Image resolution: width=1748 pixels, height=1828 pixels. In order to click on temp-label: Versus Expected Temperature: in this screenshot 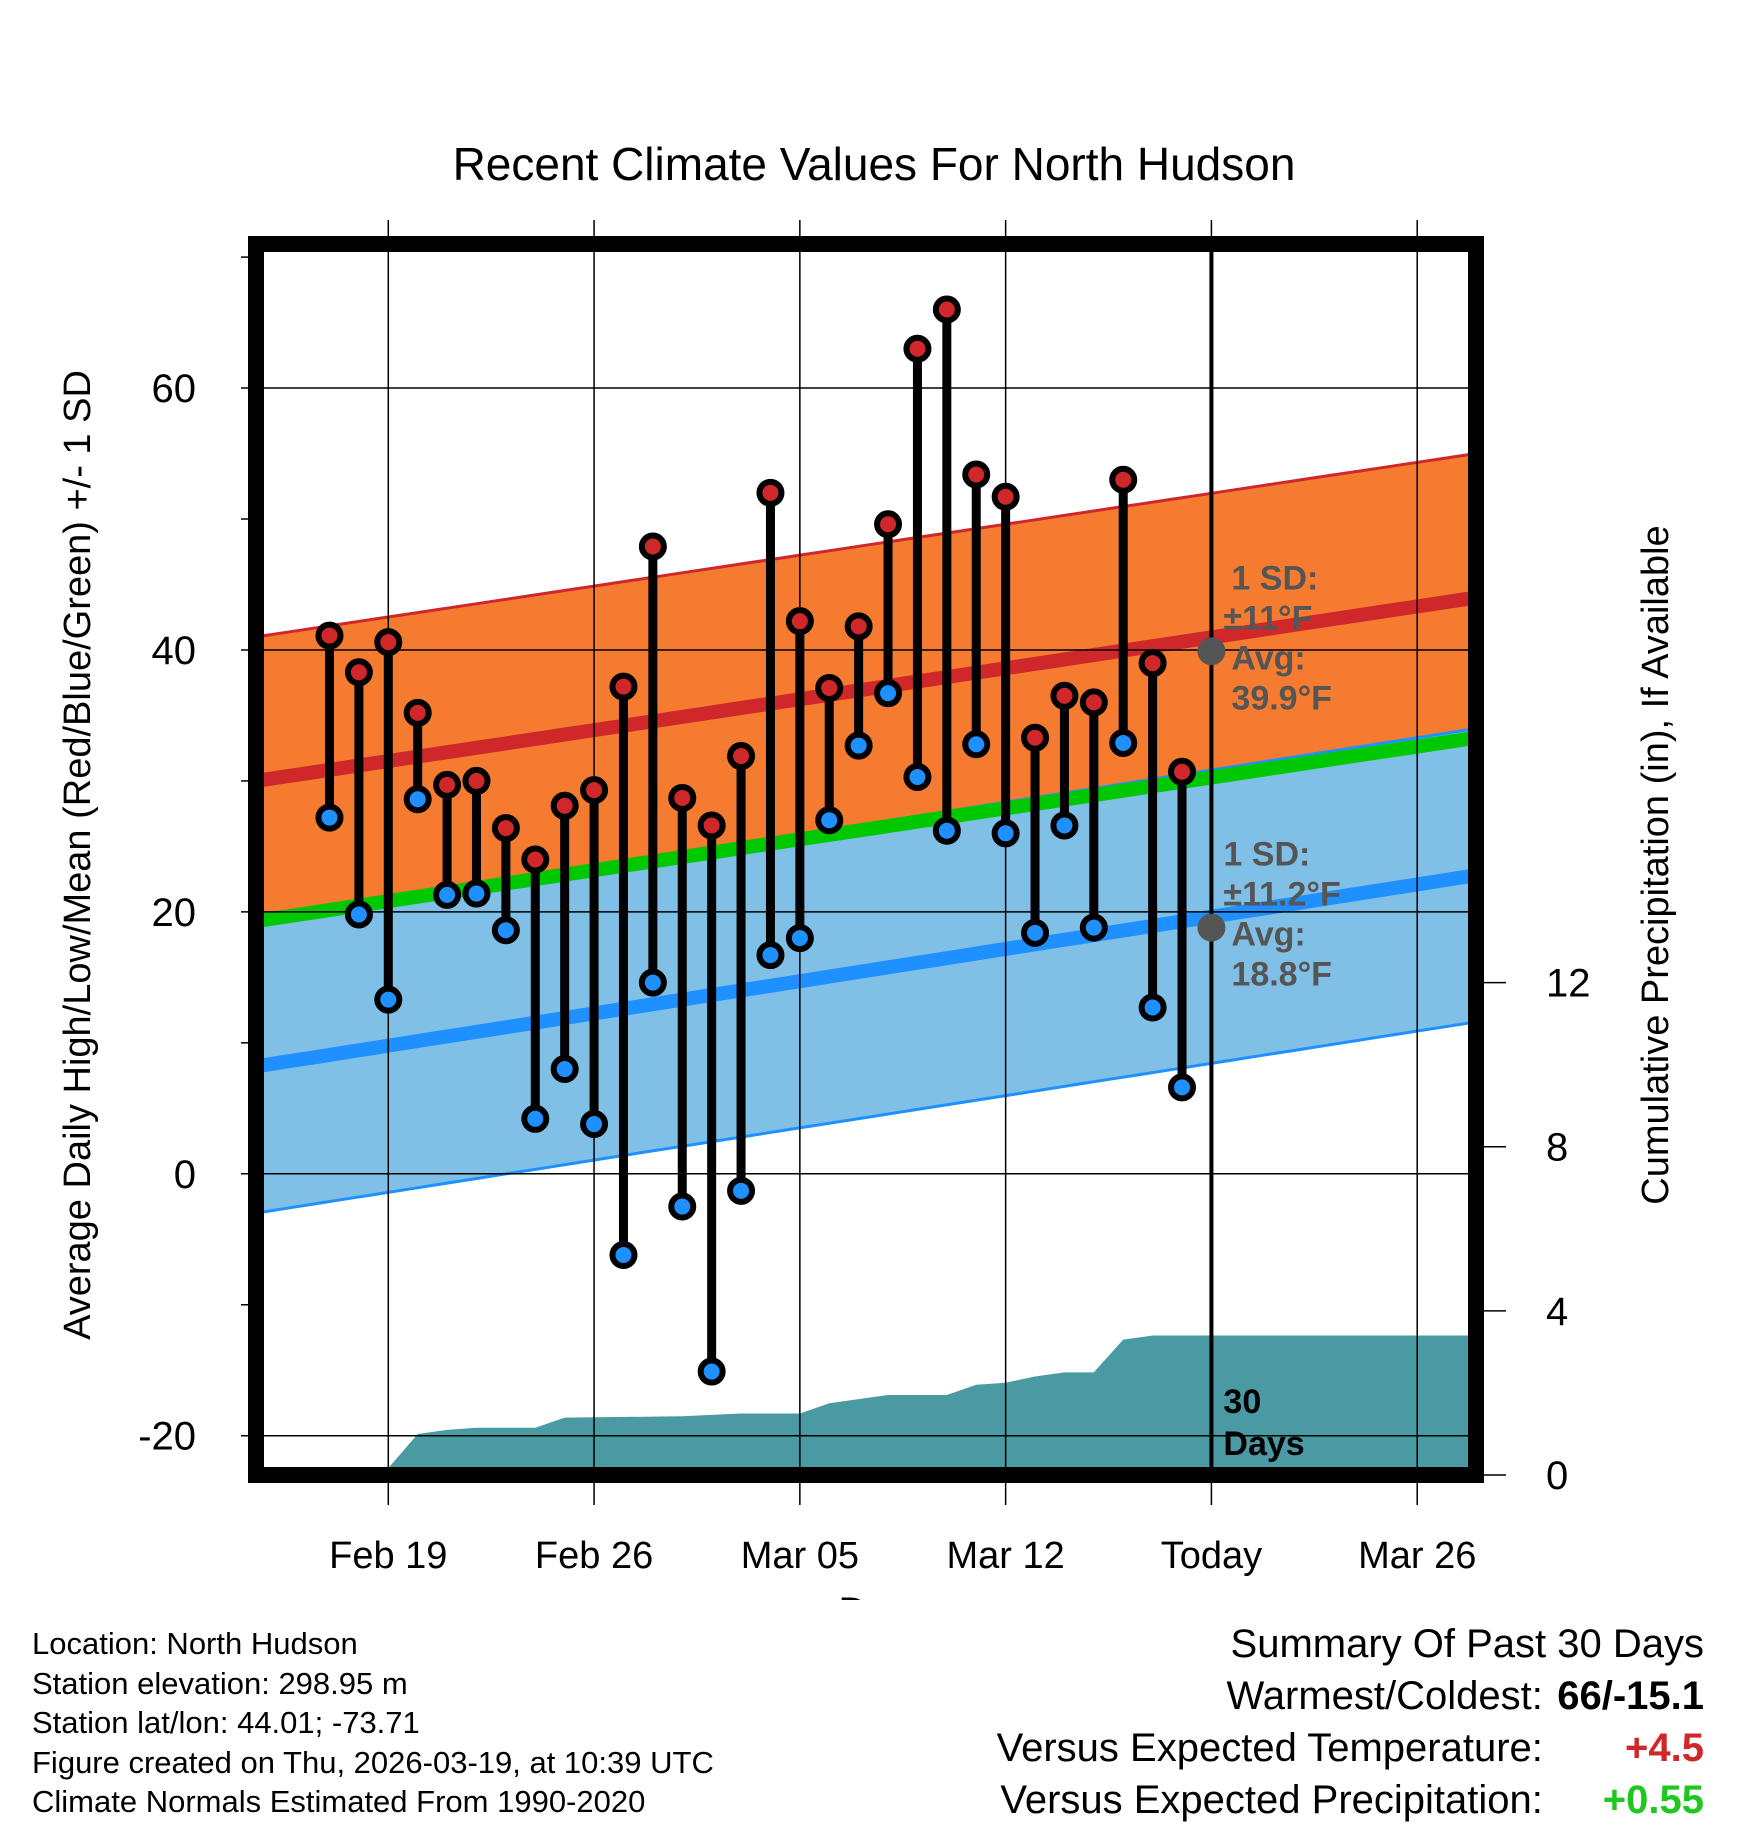, I will do `click(1269, 1748)`.